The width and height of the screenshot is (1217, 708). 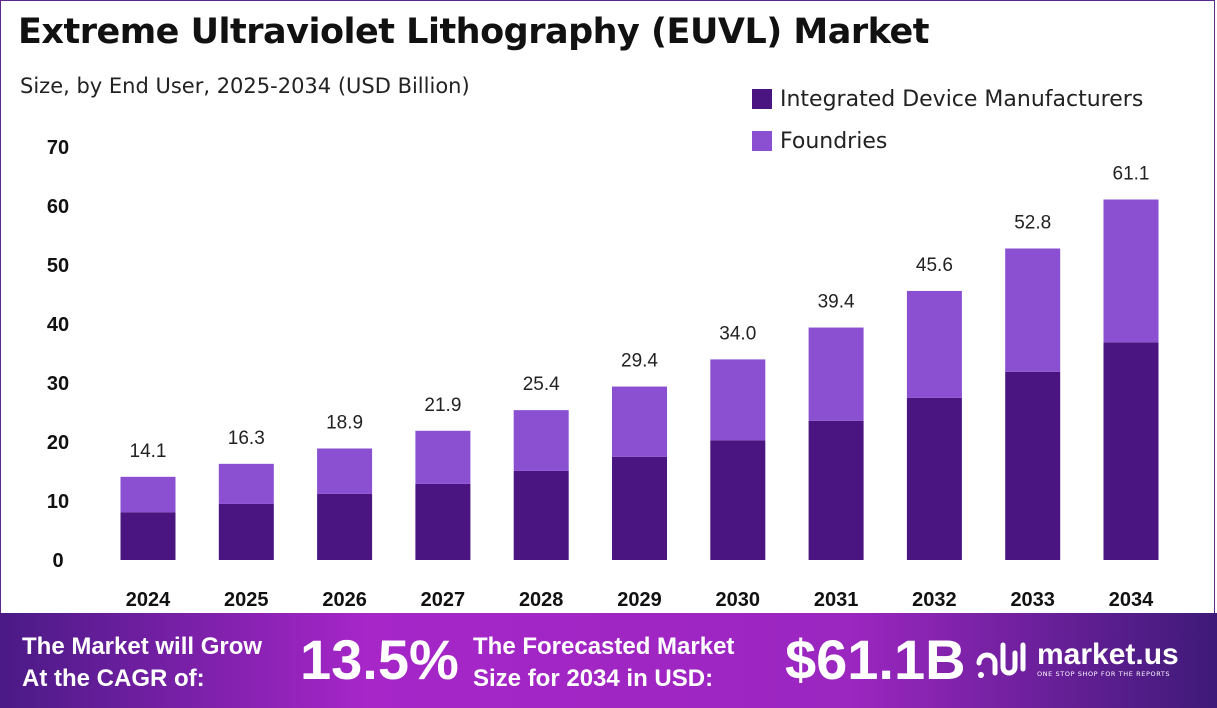 I want to click on bar-foundries-2033, so click(x=1033, y=310).